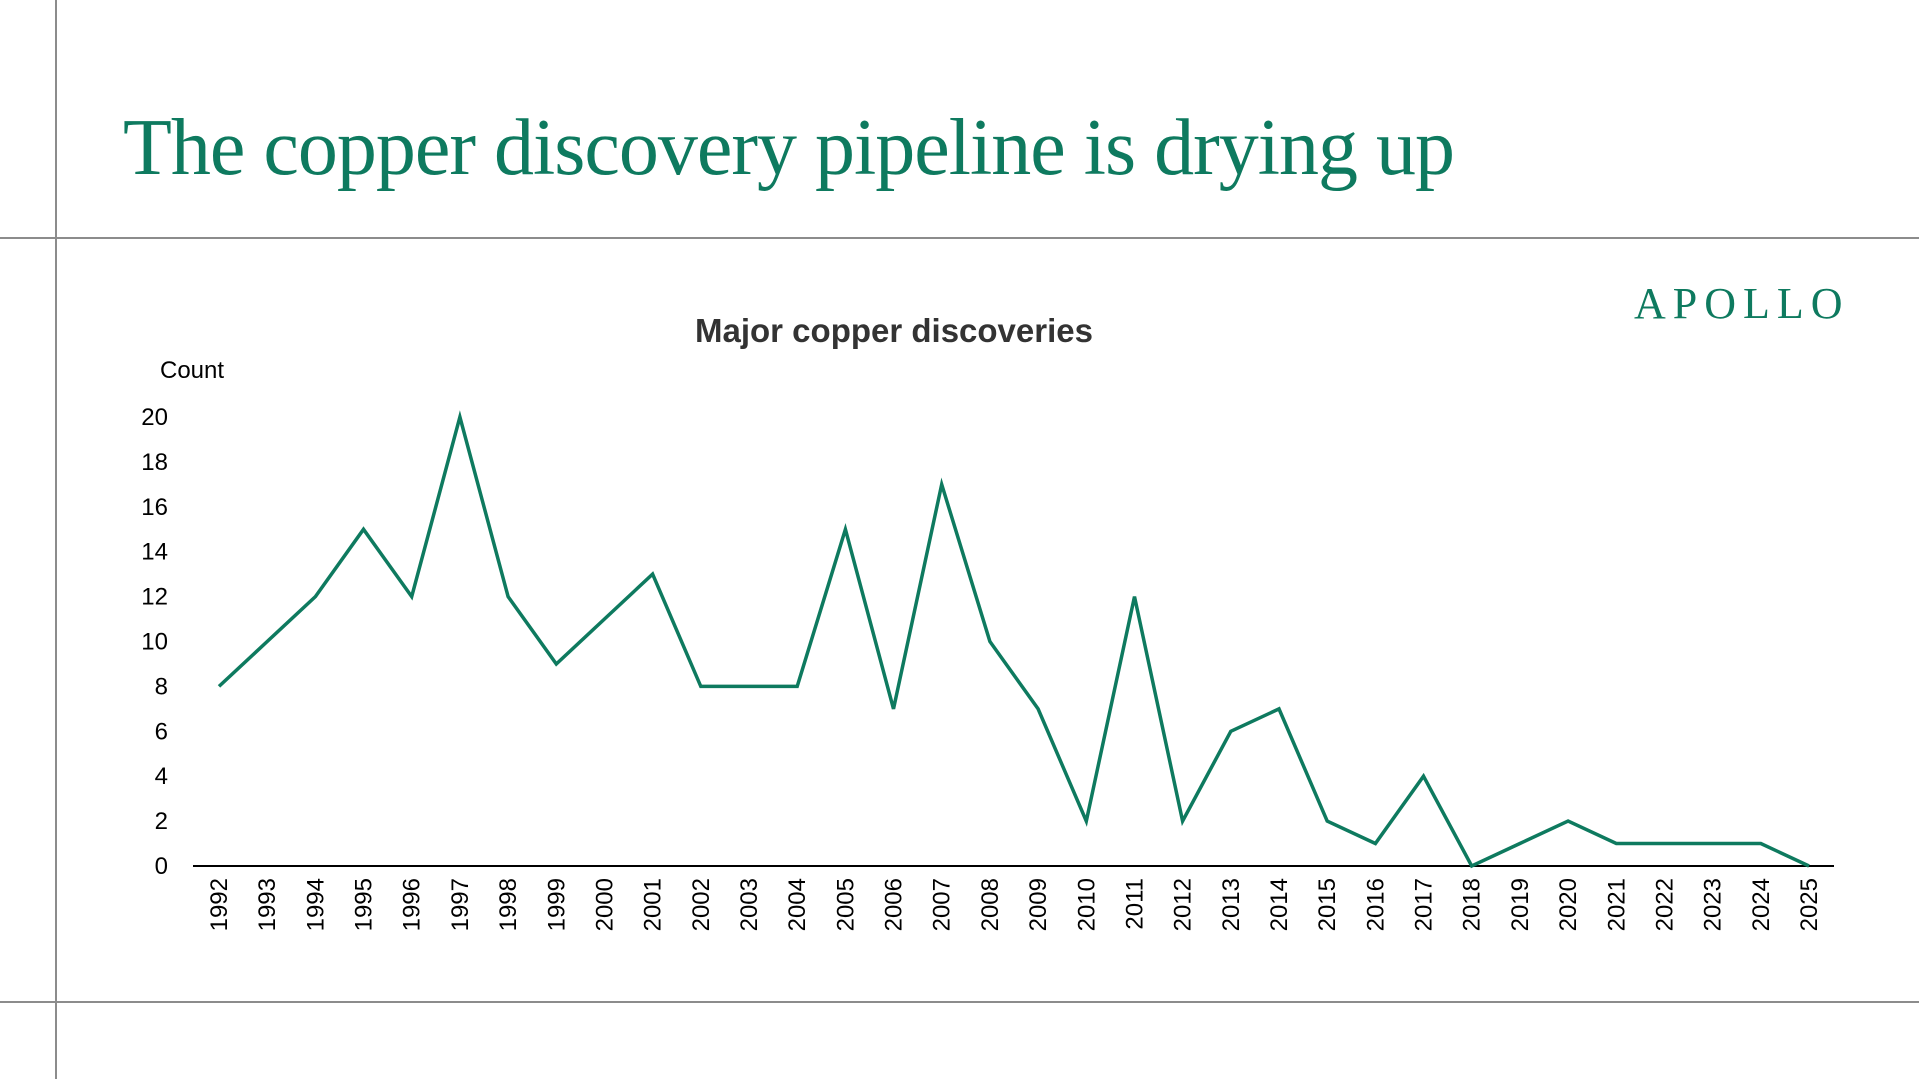 This screenshot has height=1079, width=1919. Describe the element at coordinates (1231, 904) in the screenshot. I see `x-tick-label: 2013` at that location.